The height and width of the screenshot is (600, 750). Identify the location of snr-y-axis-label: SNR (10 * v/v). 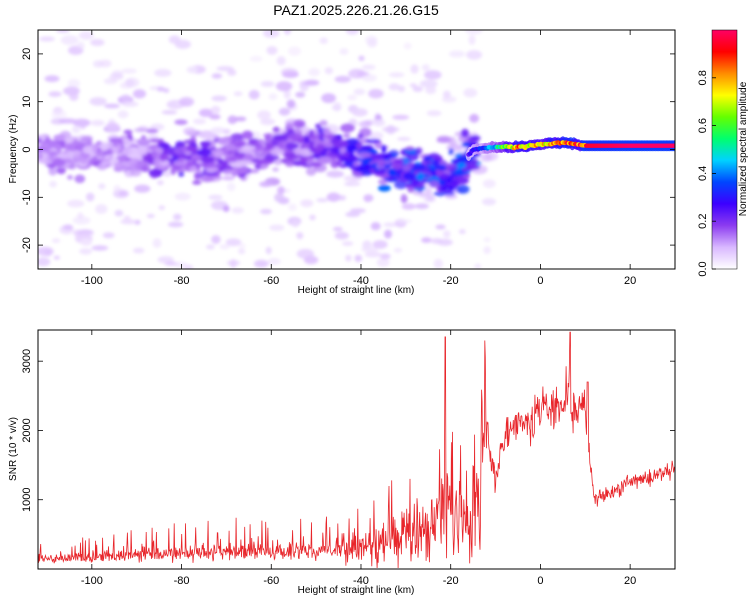
(13, 449).